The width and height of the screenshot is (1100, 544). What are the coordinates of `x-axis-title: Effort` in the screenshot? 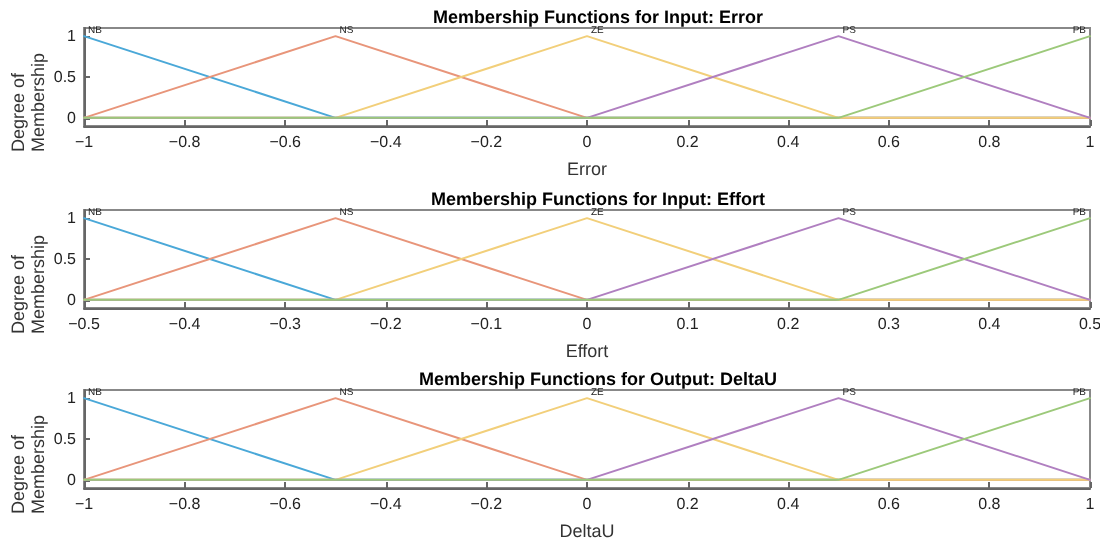 It's located at (587, 350).